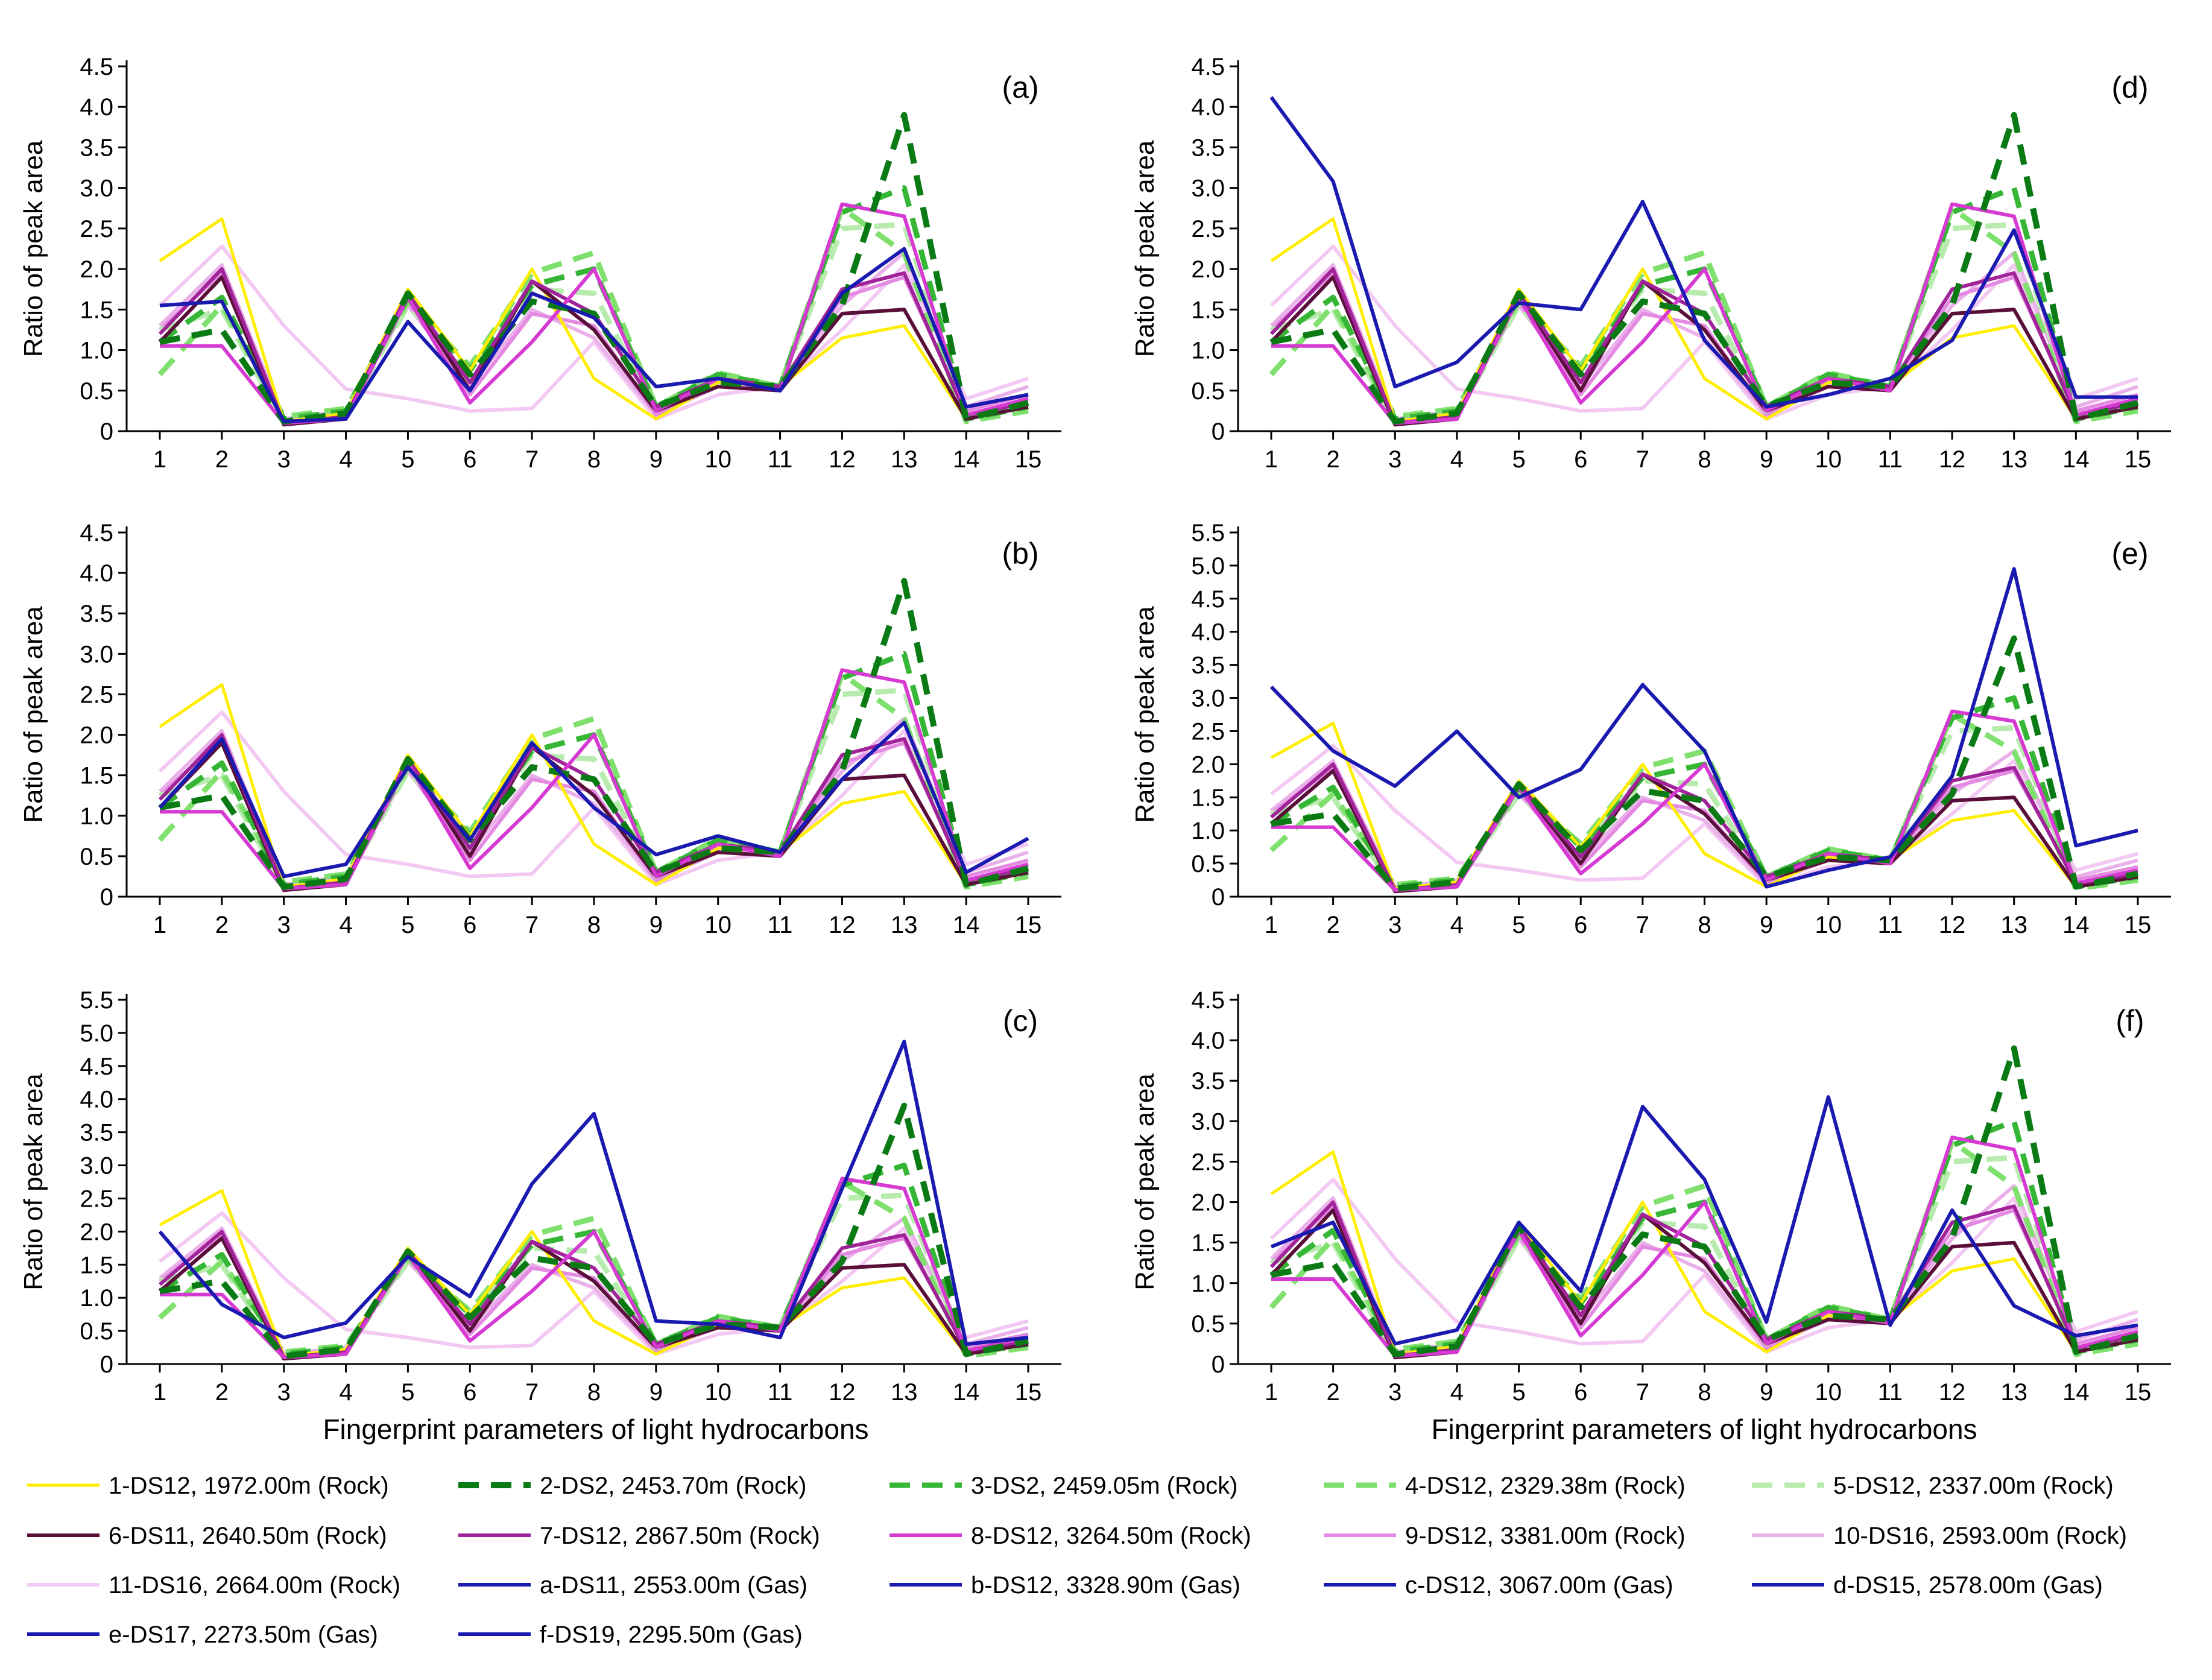  I want to click on legend-item: 6-DS11, 2640.50m (Rock), so click(207, 1536).